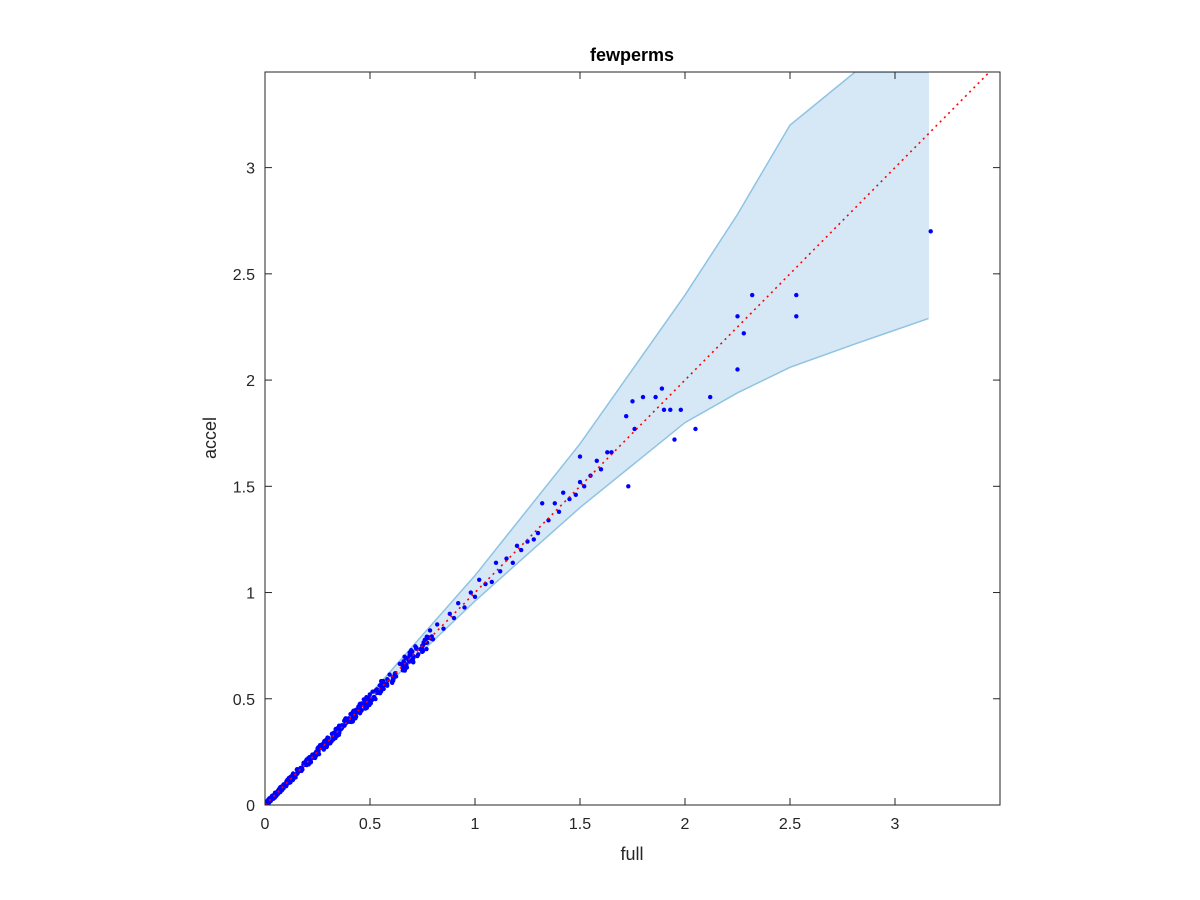 This screenshot has width=1200, height=900. I want to click on x-tick-label: 2, so click(685, 824).